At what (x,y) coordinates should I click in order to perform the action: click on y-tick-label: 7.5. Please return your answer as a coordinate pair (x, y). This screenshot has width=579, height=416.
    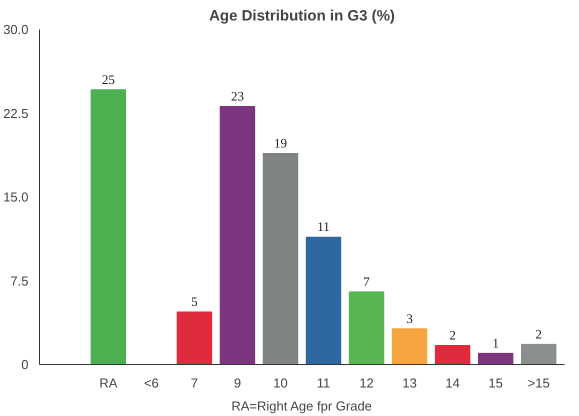
    Looking at the image, I should click on (19, 280).